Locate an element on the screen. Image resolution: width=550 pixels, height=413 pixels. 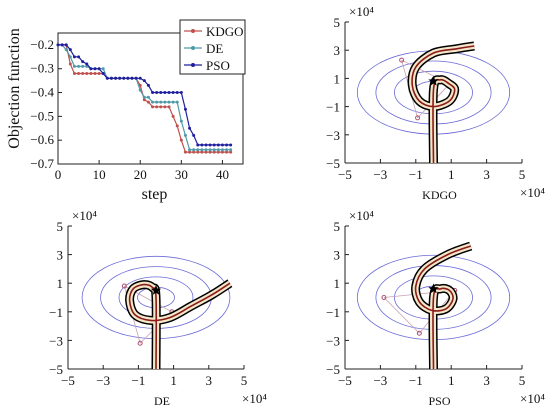
kdgo-x-tick-label: 3 is located at coordinates (486, 174).